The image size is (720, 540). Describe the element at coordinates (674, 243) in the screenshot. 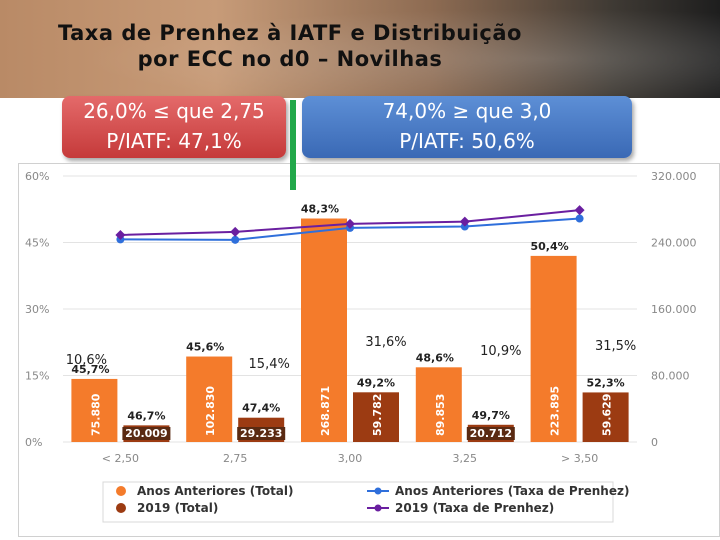

I see `y-right-tick-label: 240.000` at that location.